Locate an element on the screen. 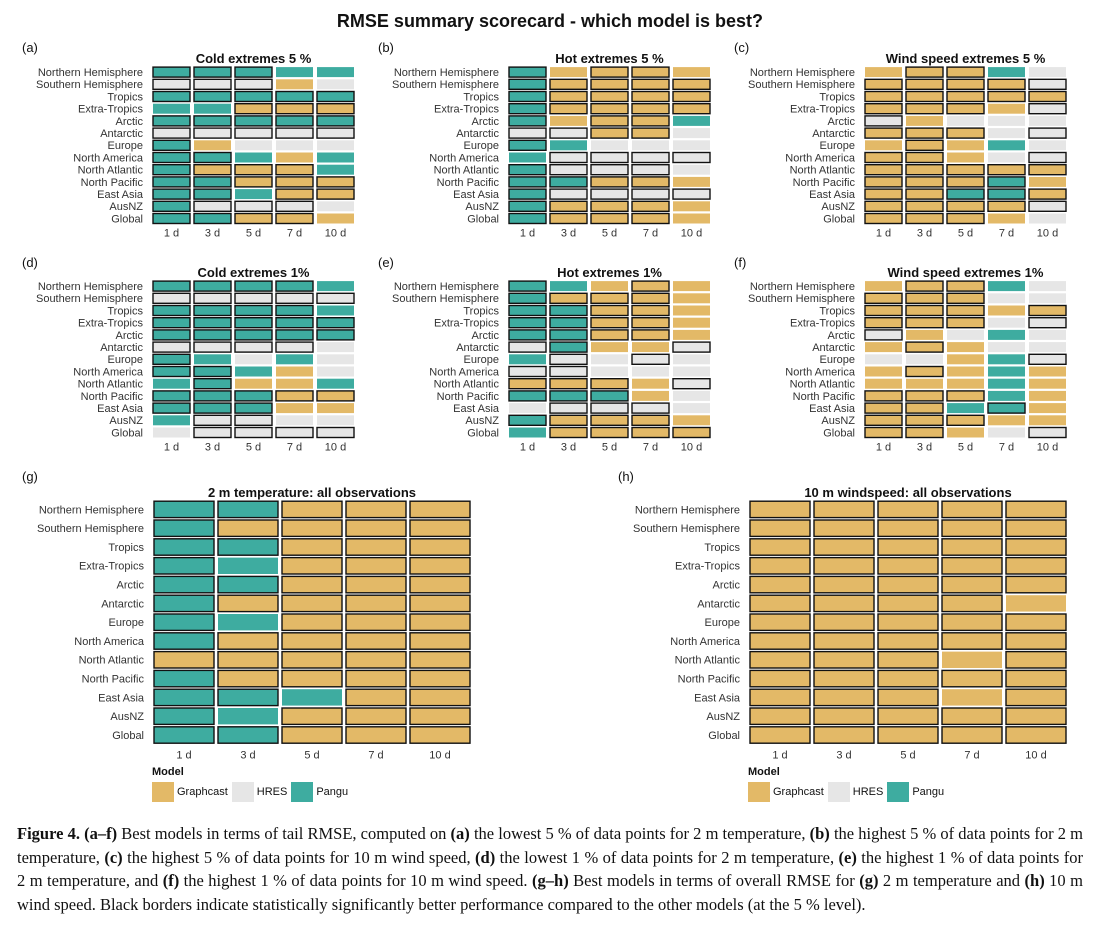 This screenshot has width=1100, height=949. col-label-3-d: 3 d is located at coordinates (924, 448).